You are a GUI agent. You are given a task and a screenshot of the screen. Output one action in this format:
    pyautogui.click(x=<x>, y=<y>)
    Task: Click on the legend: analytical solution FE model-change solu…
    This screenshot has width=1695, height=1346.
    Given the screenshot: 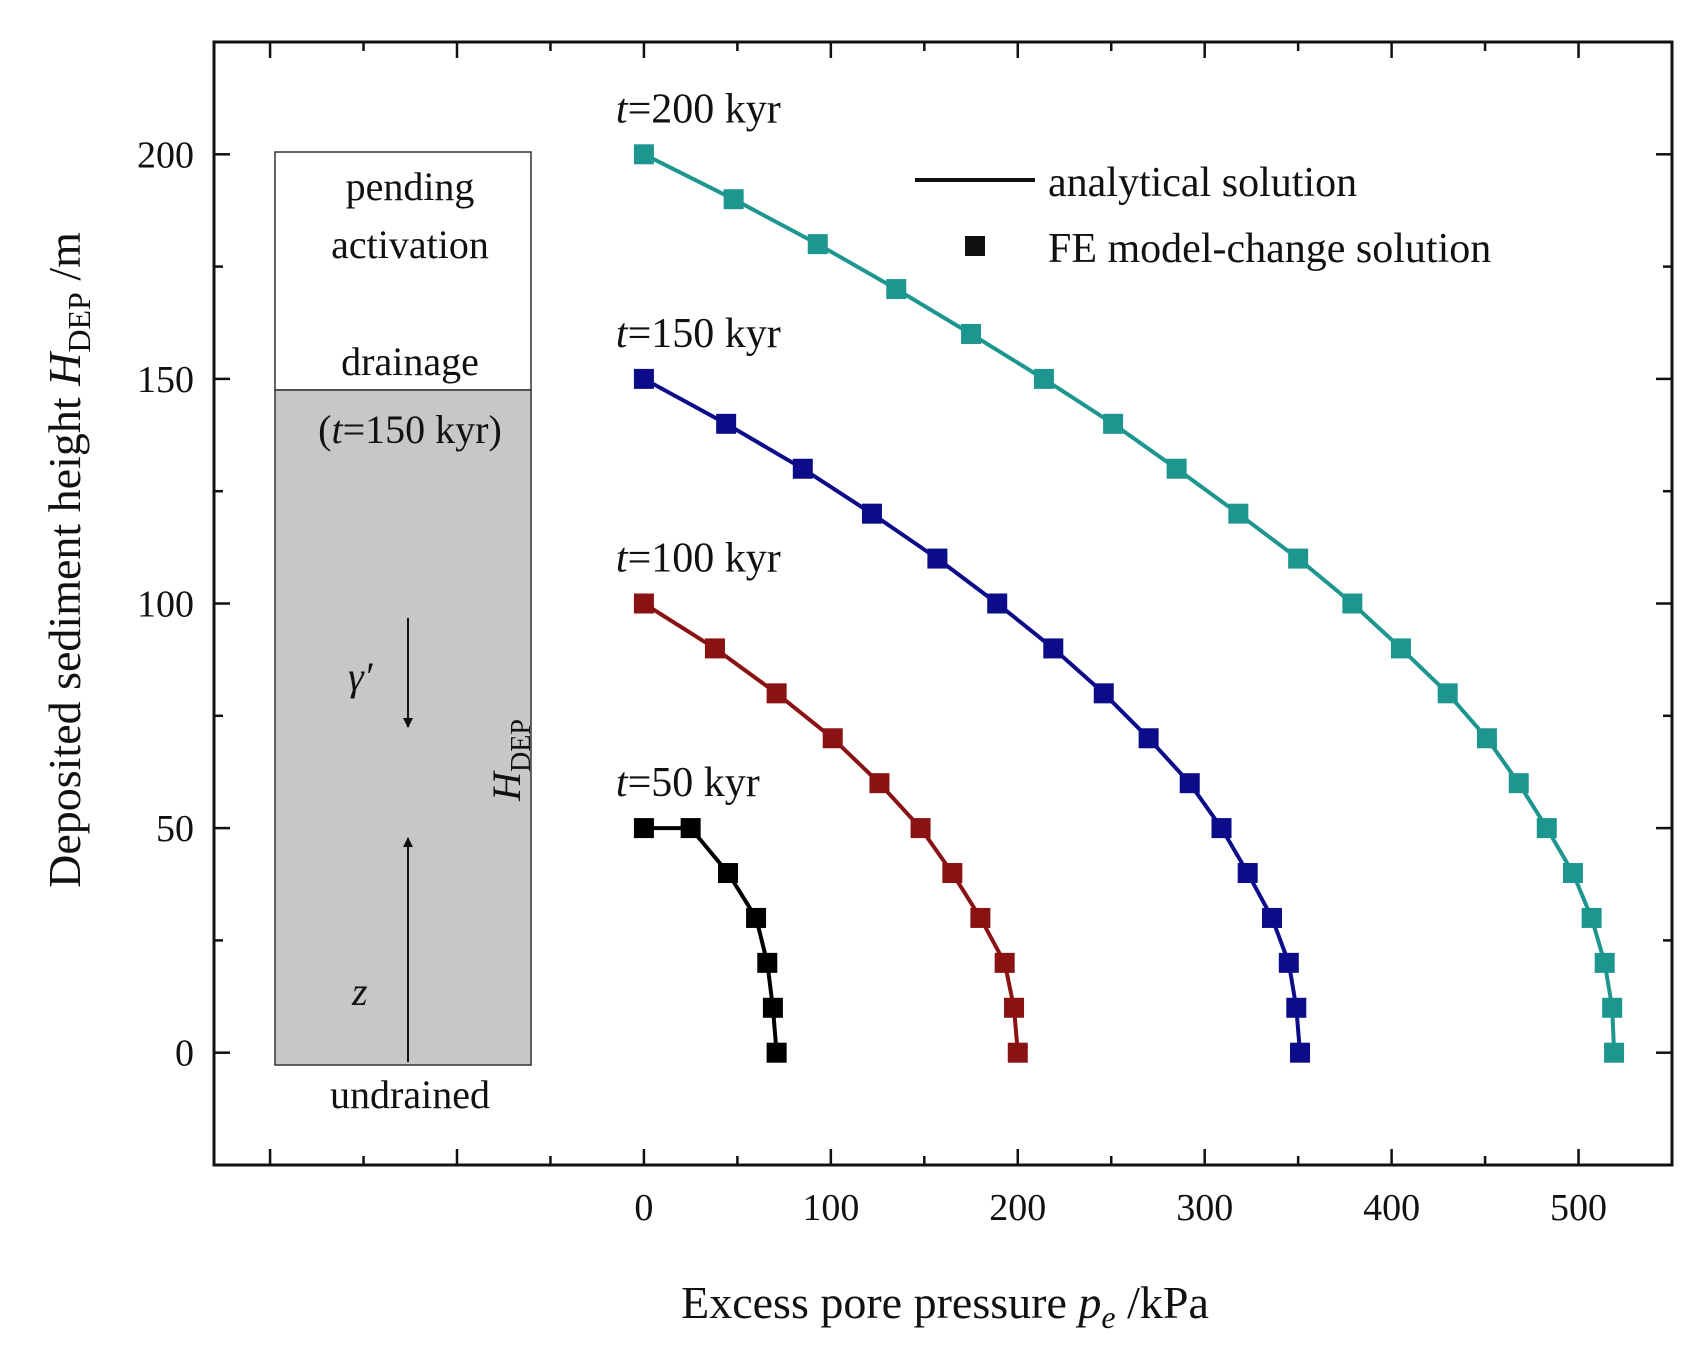 What is the action you would take?
    pyautogui.click(x=1203, y=216)
    